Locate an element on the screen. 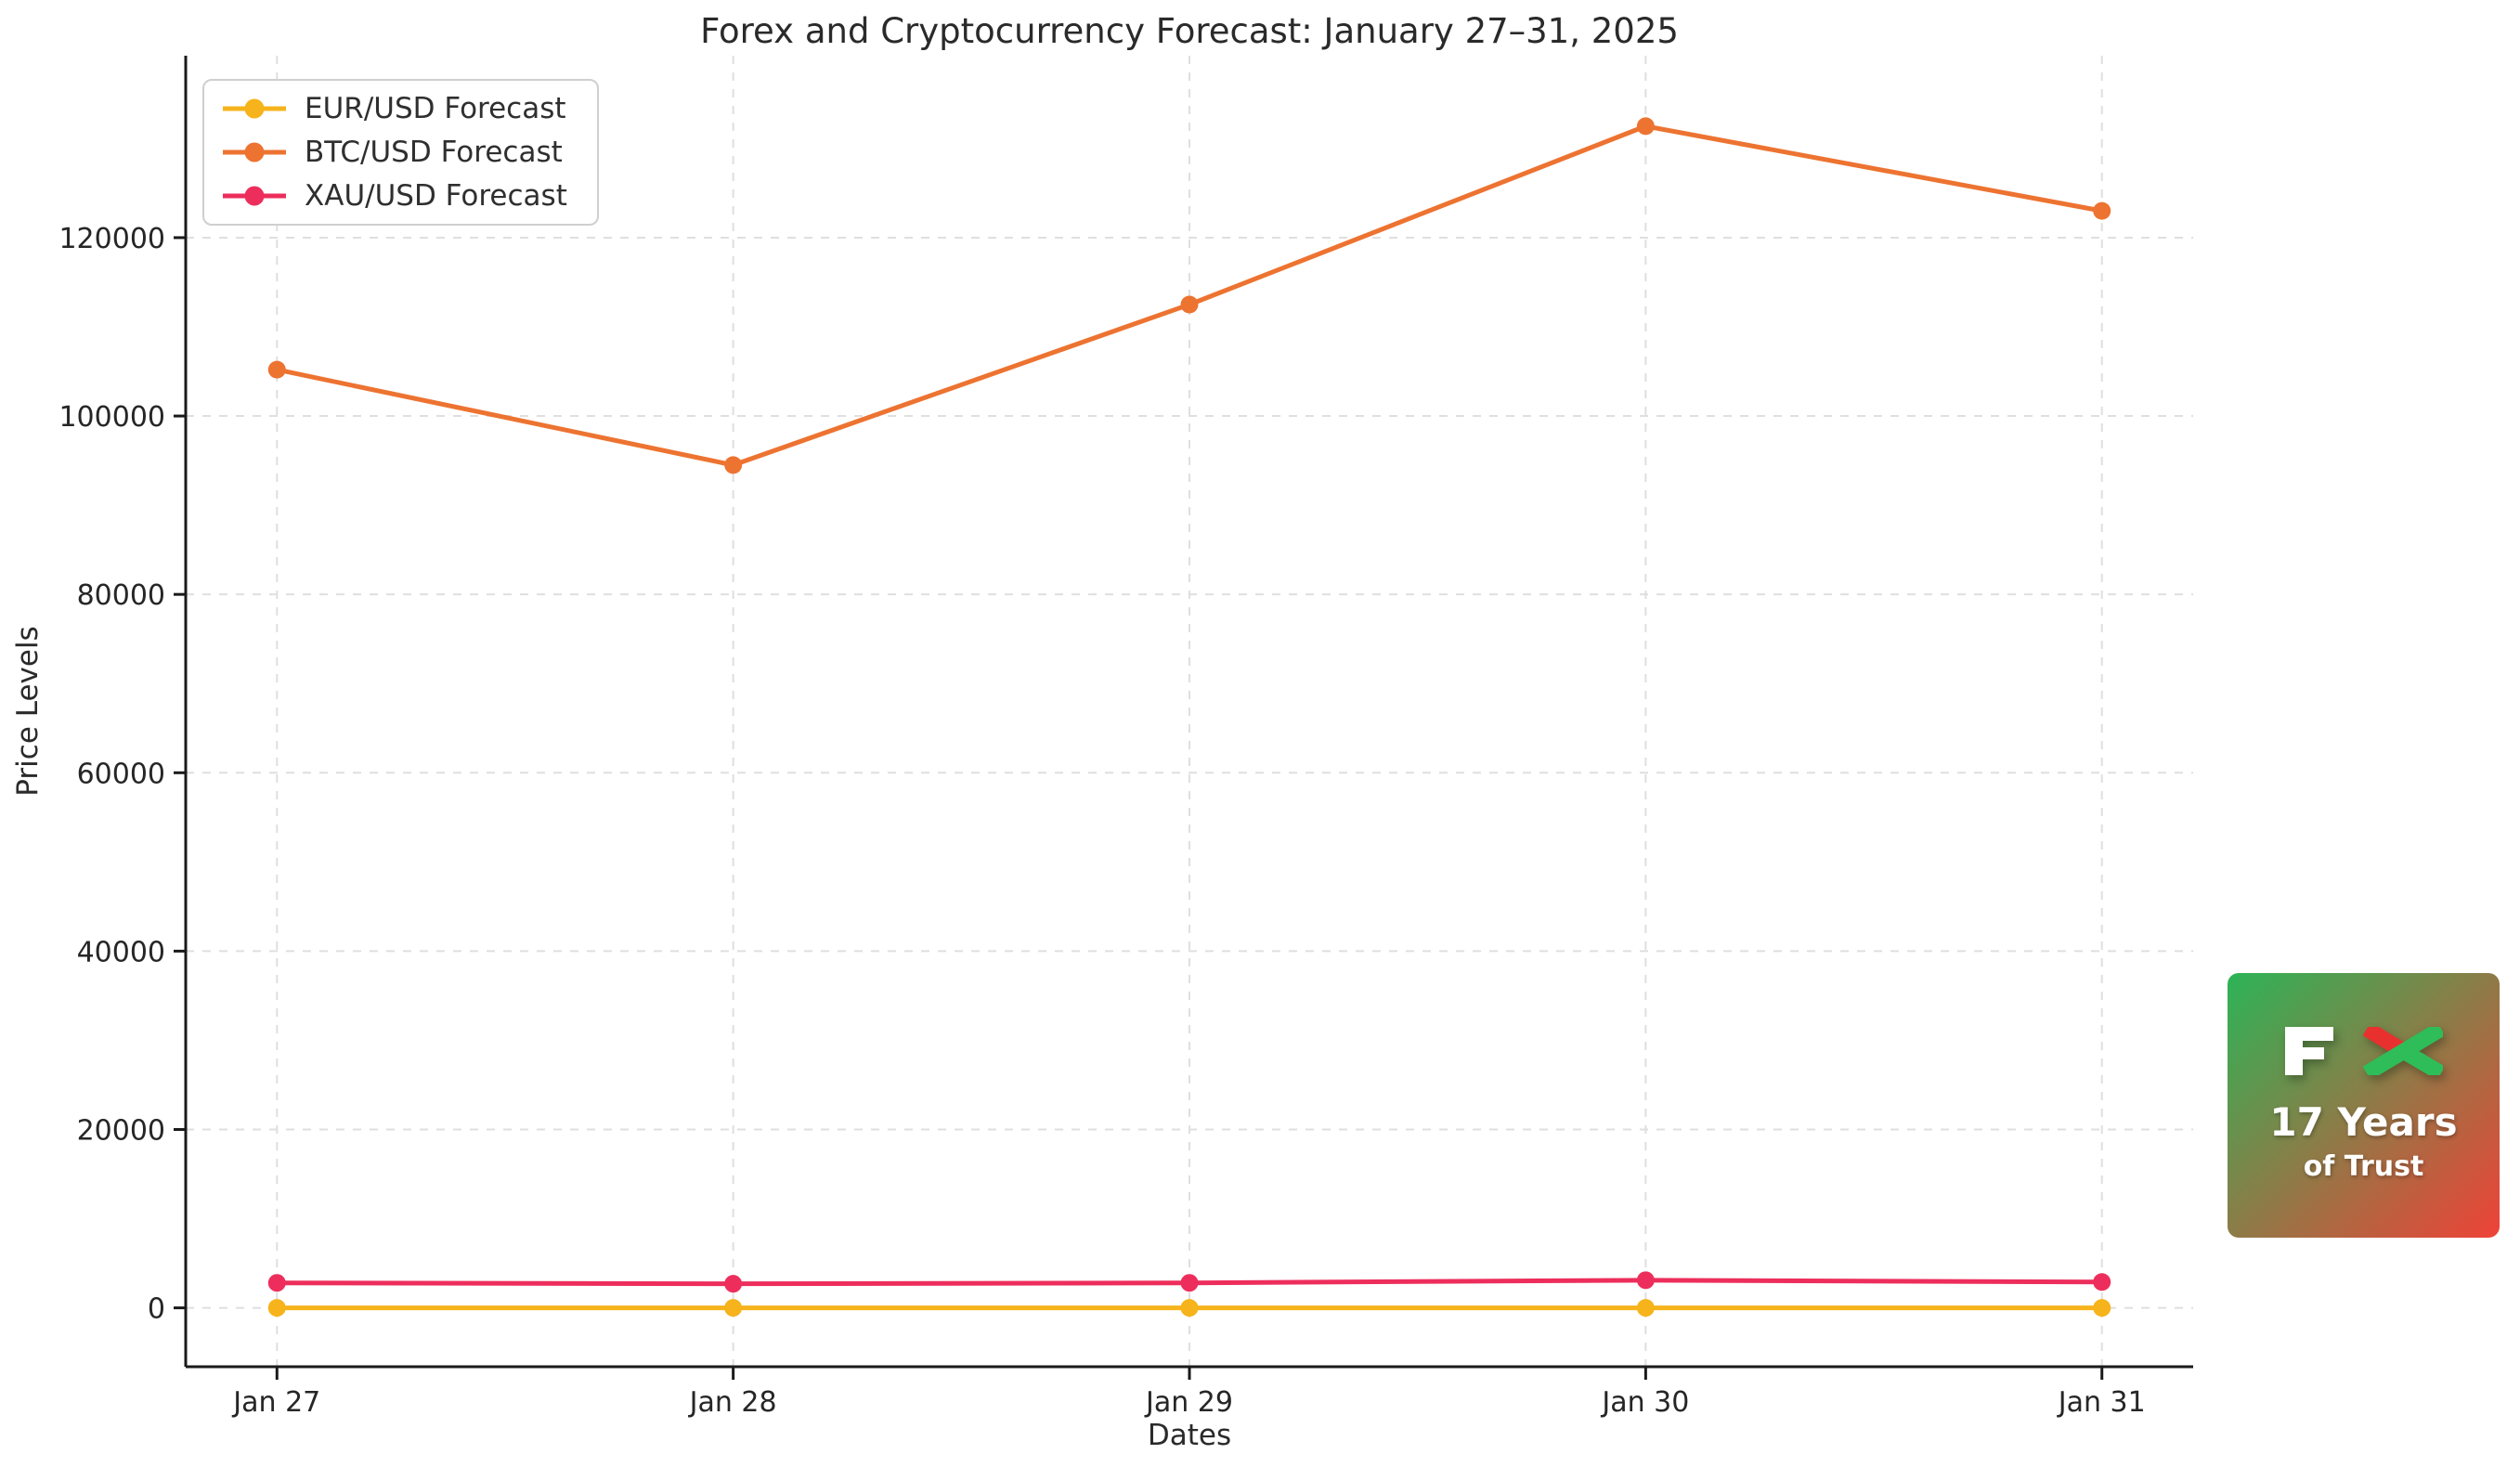 The image size is (2520, 1467). legend-entry-xau-usd: XAU/USD Forecast is located at coordinates (400, 196).